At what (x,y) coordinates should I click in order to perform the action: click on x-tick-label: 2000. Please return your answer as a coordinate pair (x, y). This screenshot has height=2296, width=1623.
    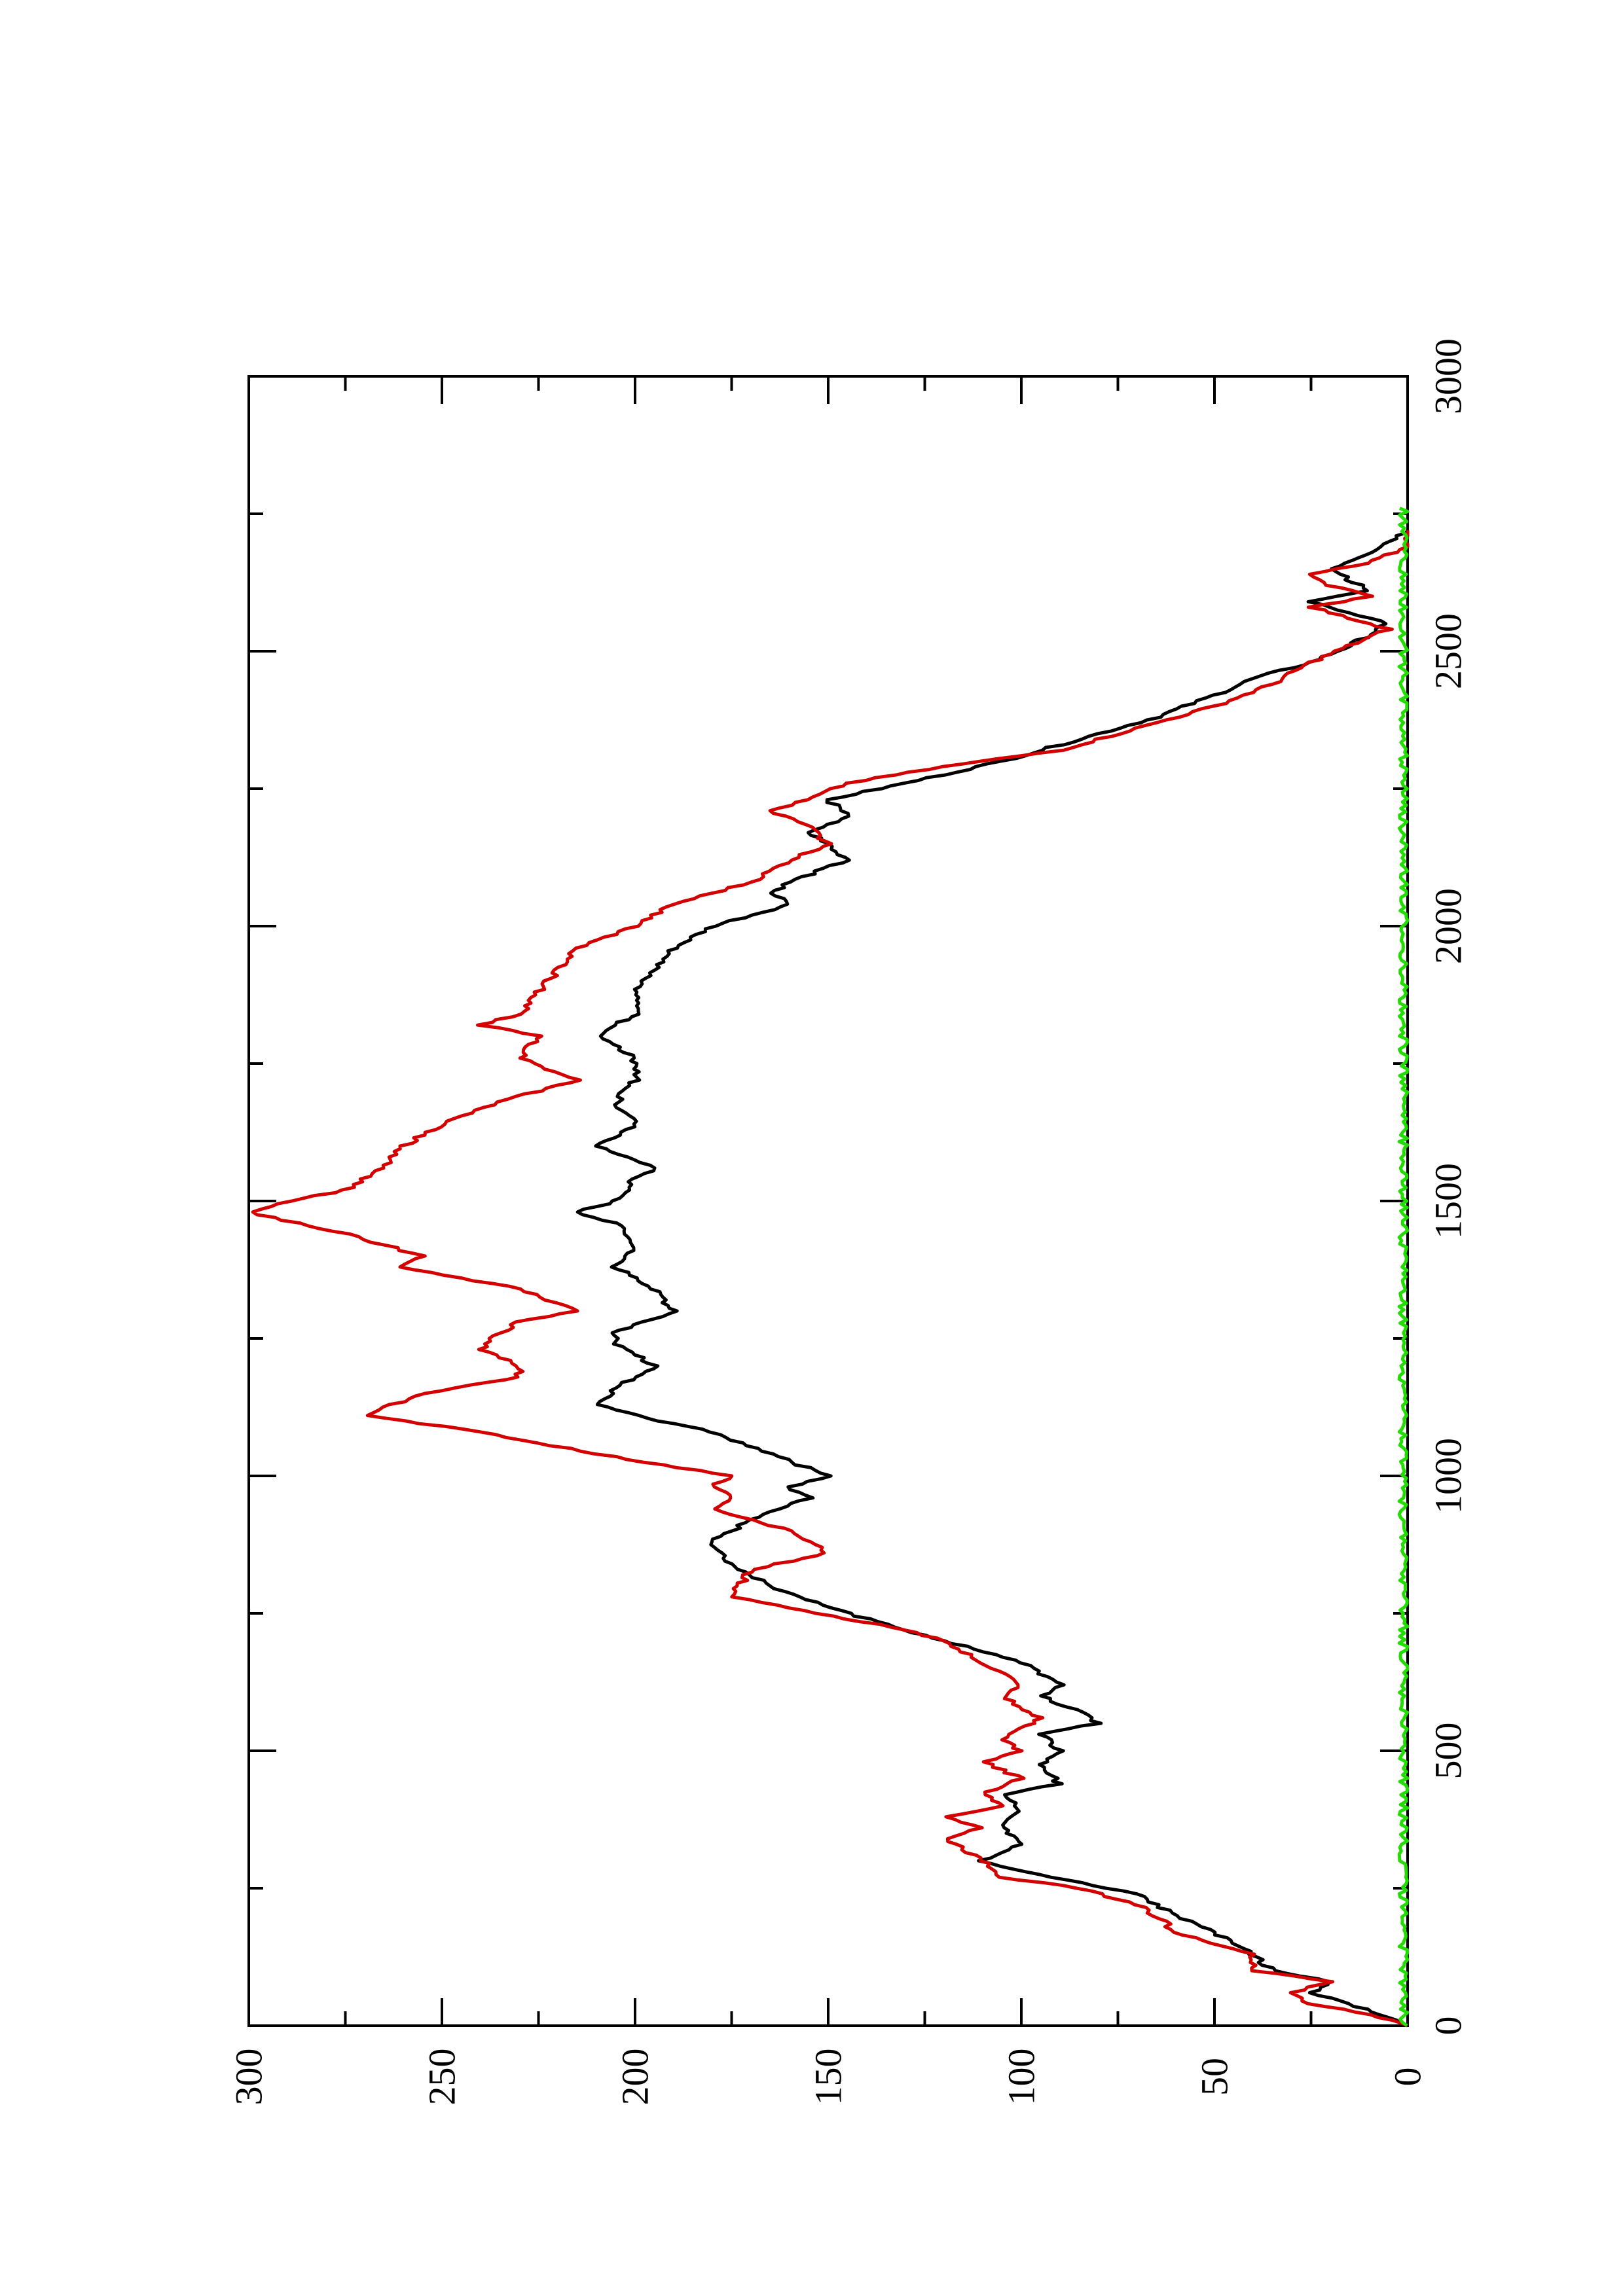
    Looking at the image, I should click on (1448, 926).